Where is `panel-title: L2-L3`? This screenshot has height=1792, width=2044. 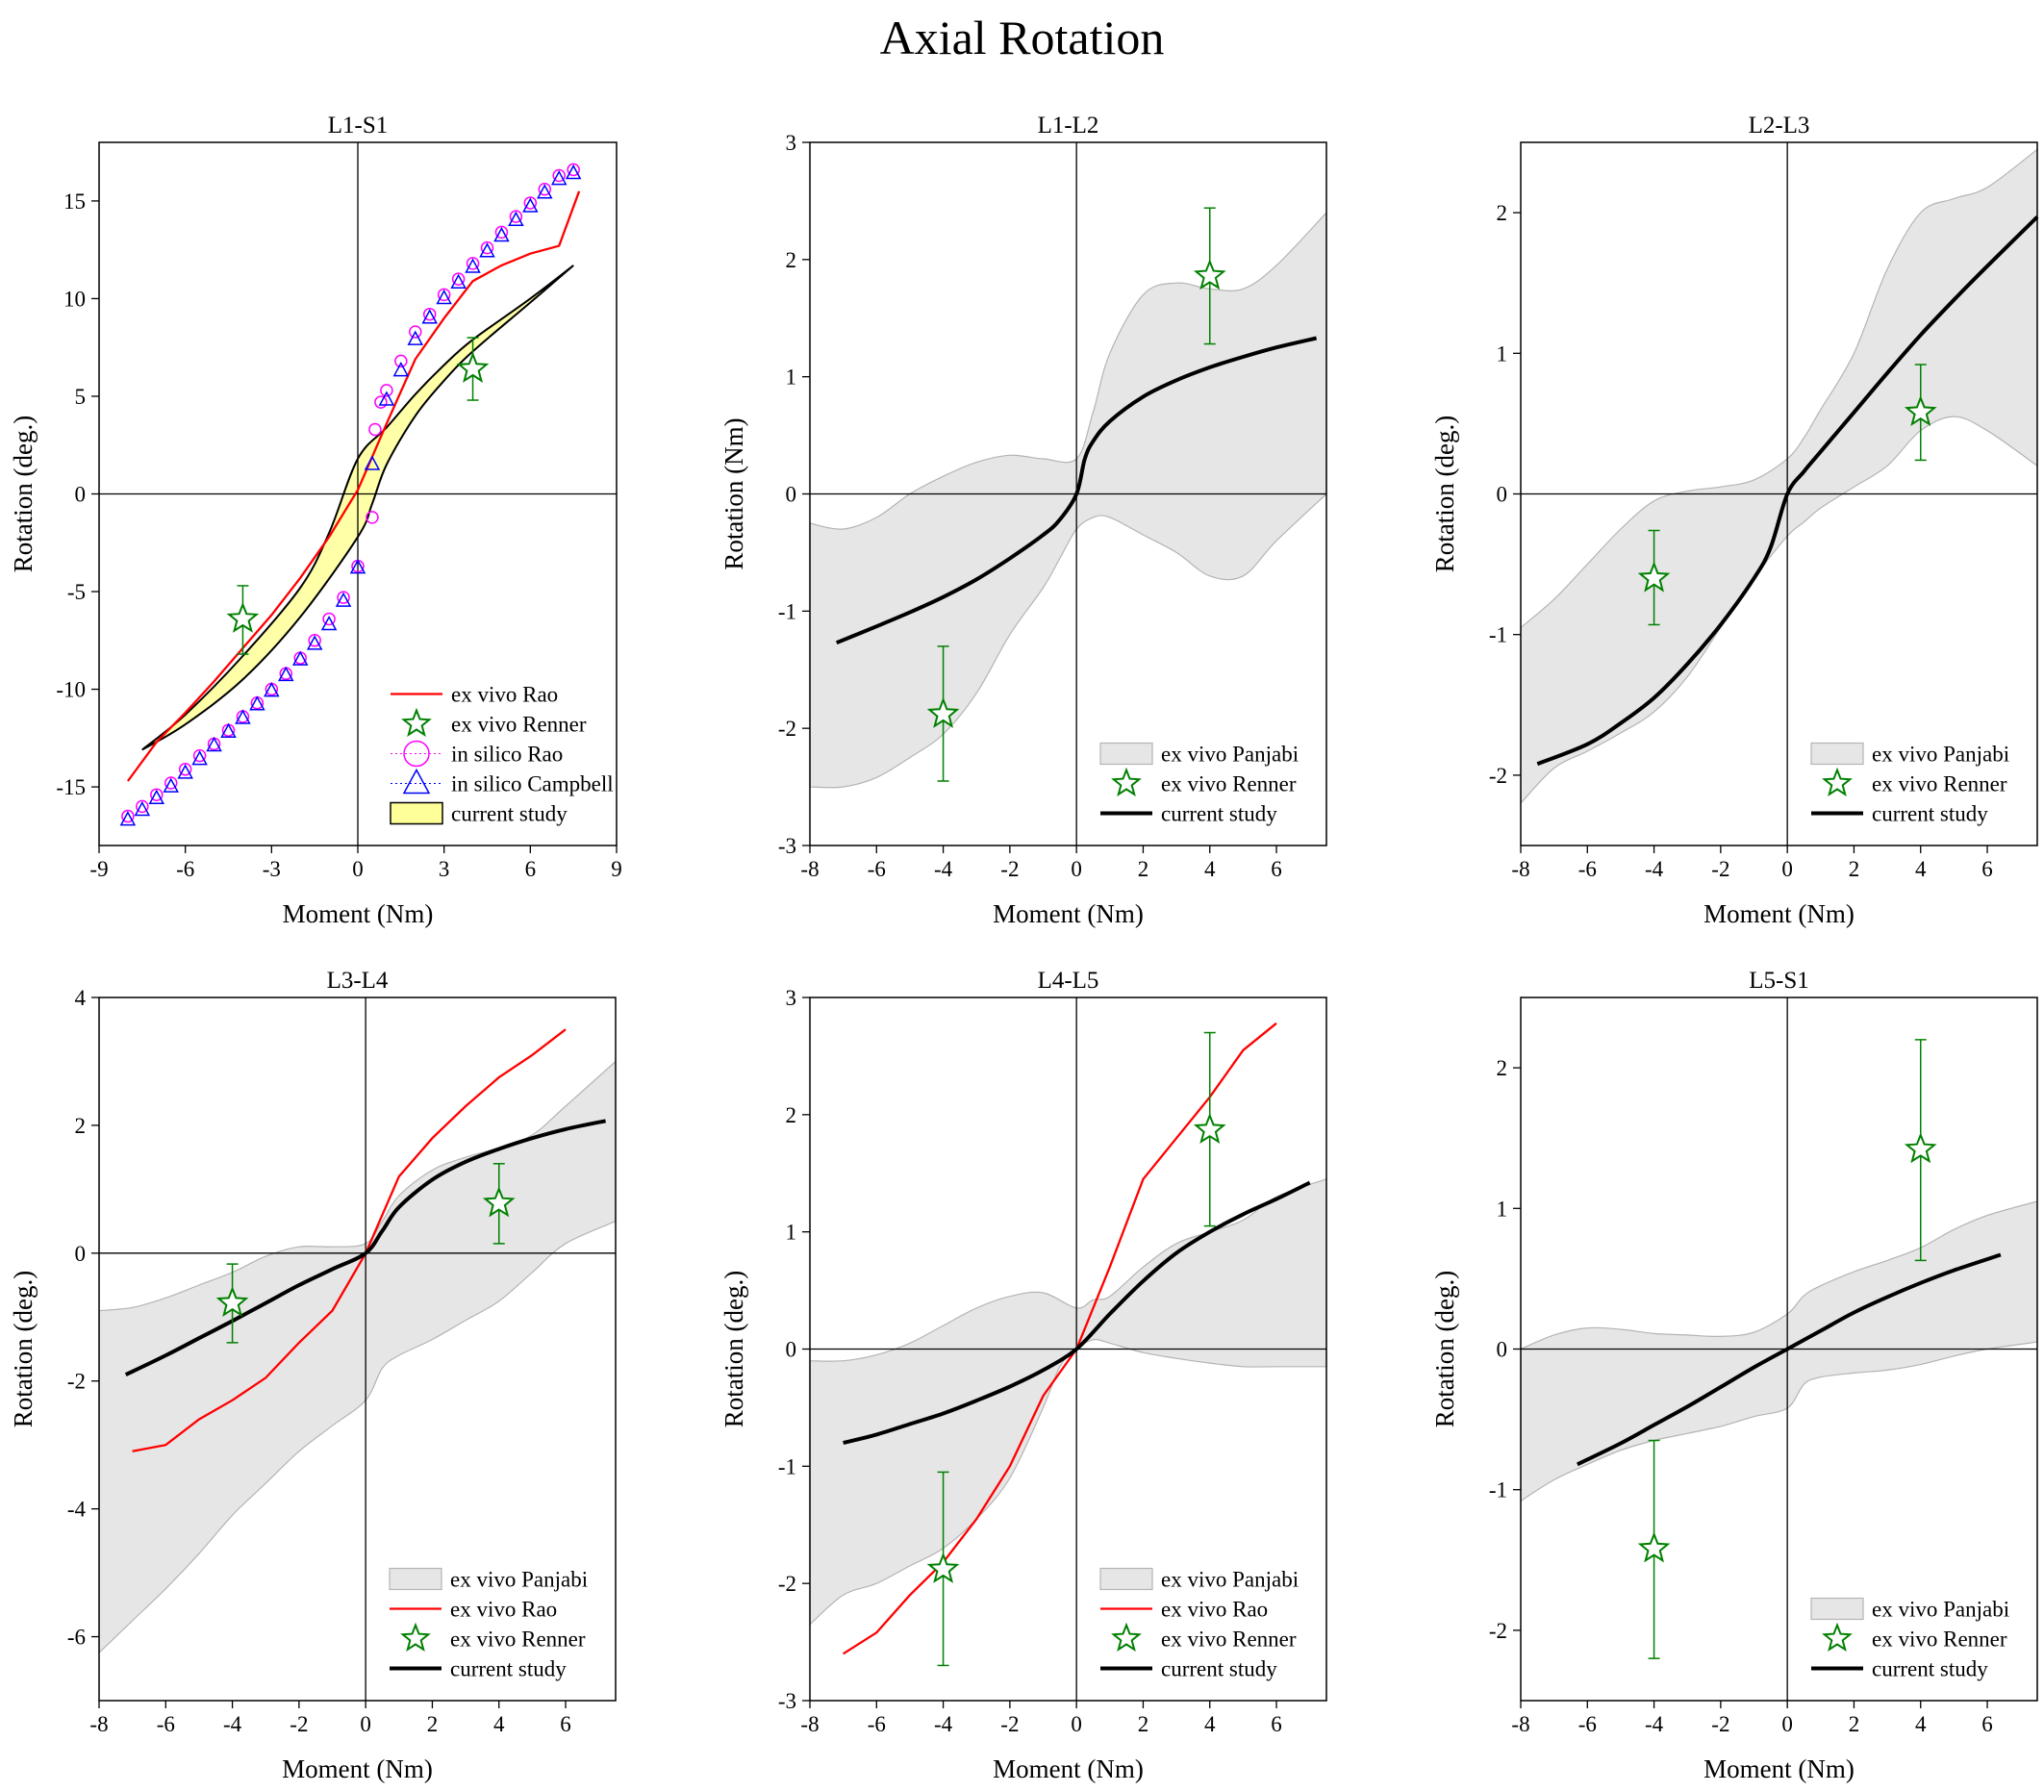
panel-title: L2-L3 is located at coordinates (1779, 126).